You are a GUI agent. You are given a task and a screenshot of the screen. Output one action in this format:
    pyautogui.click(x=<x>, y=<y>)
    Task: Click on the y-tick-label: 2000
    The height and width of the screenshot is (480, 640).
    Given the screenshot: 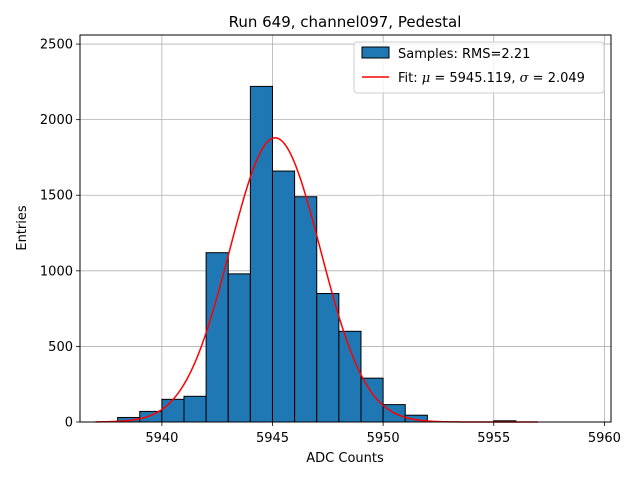 What is the action you would take?
    pyautogui.click(x=56, y=120)
    